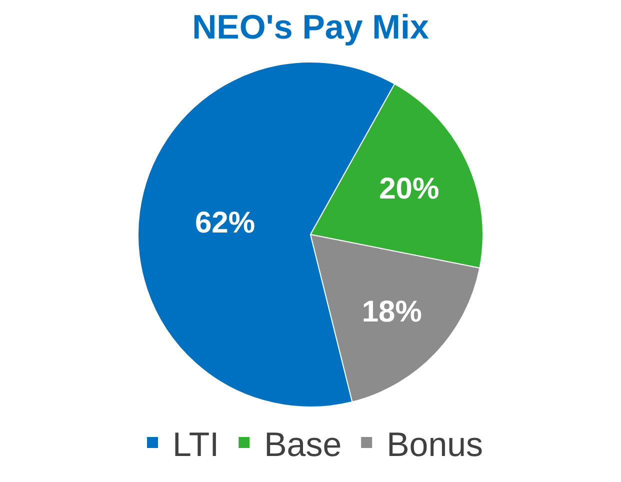  I want to click on data-label: 18%, so click(392, 311).